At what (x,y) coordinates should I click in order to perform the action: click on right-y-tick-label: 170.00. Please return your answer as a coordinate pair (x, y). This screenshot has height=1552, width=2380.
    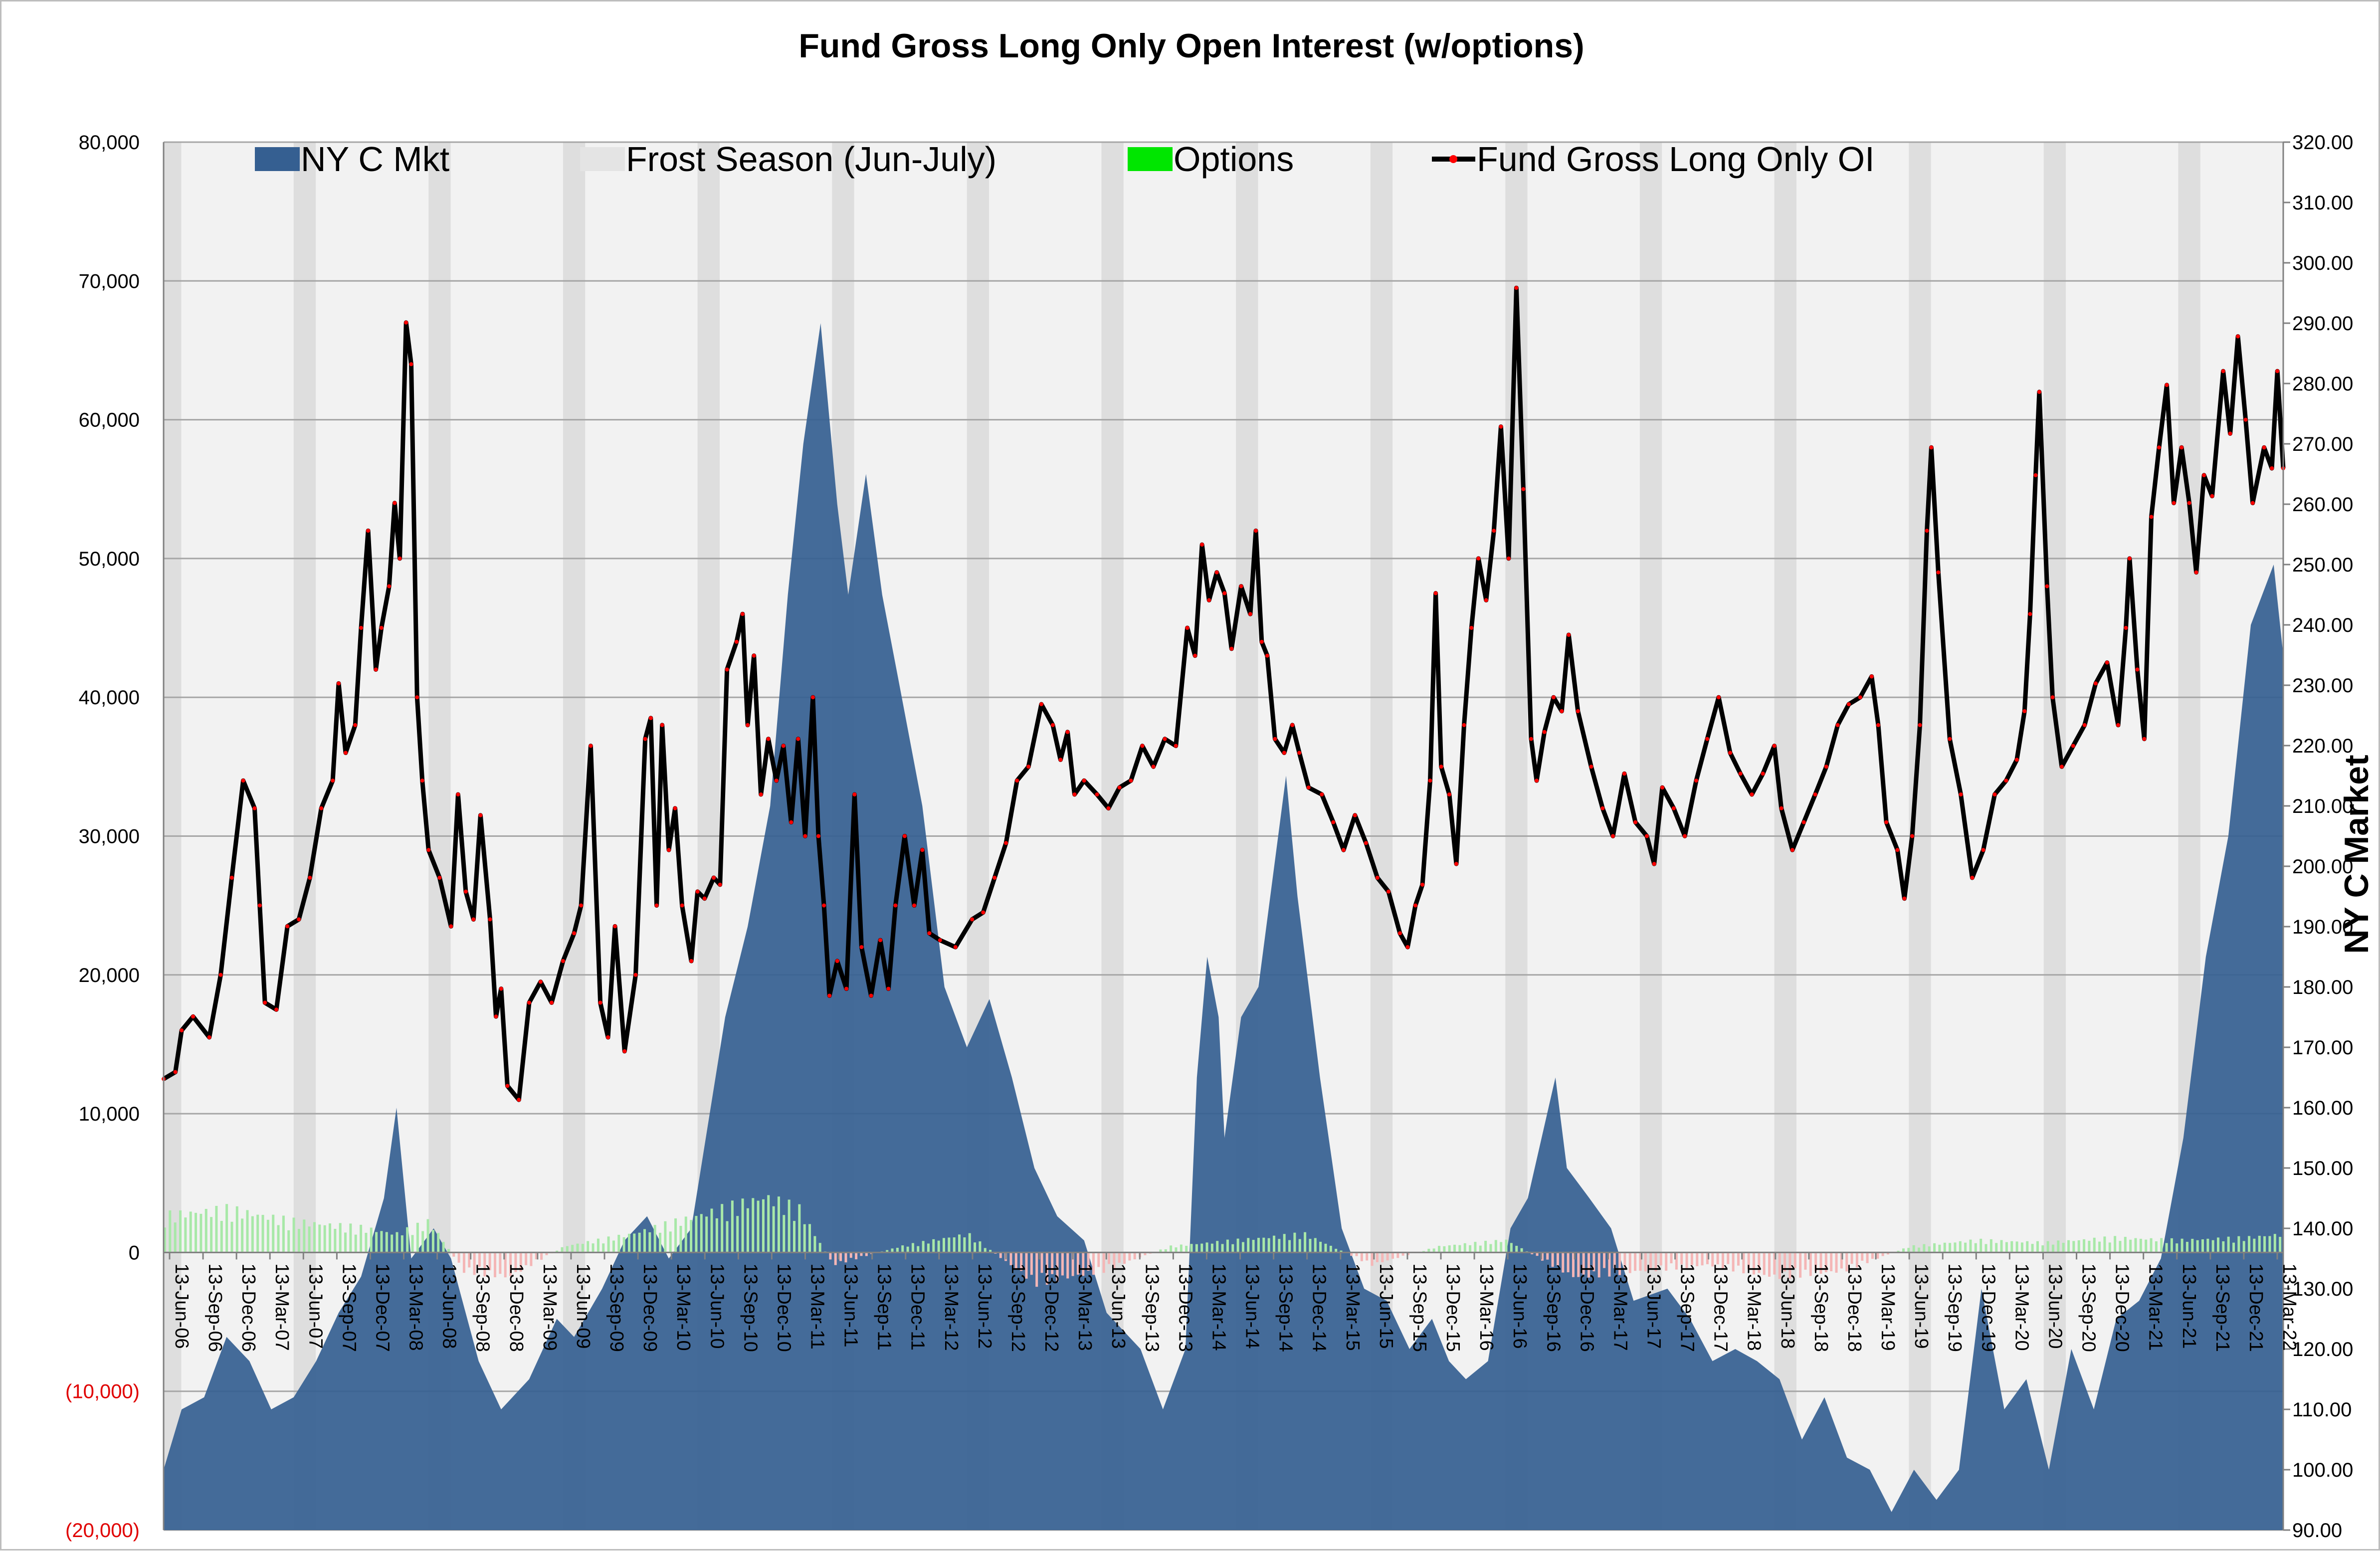
    Looking at the image, I should click on (2322, 1048).